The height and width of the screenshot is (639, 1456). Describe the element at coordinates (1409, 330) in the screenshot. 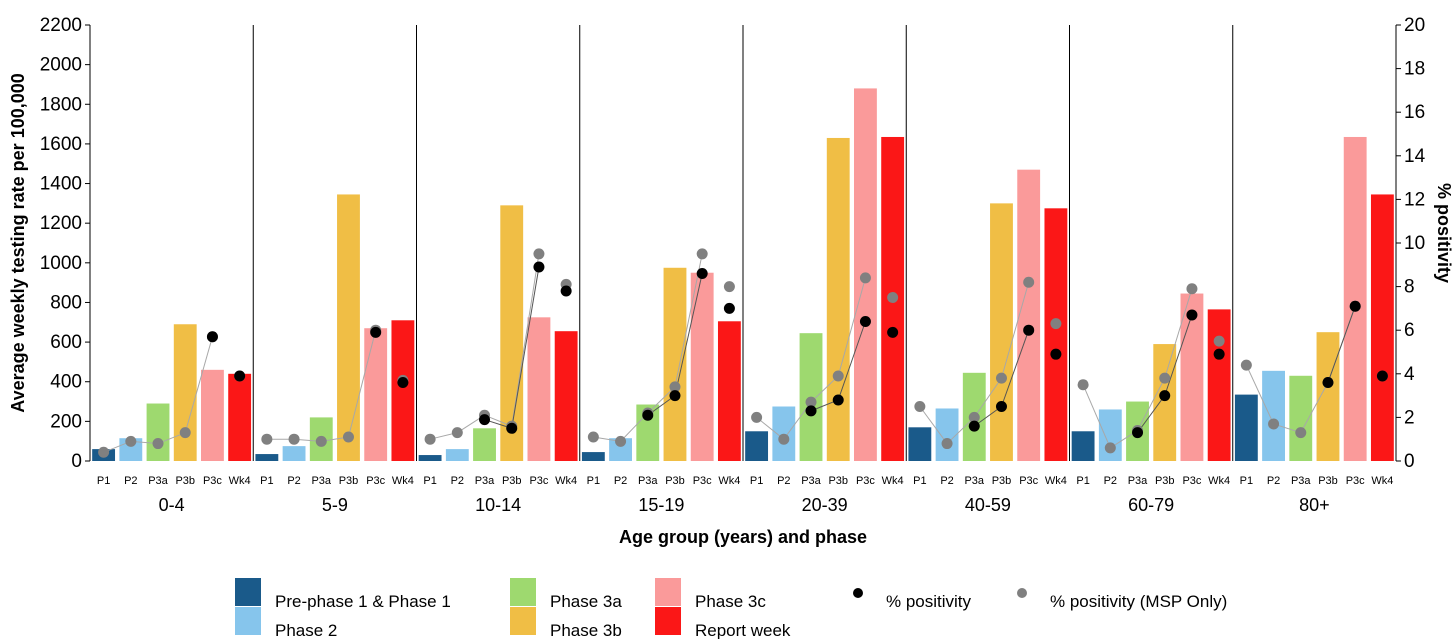

I see `y2-tick-label: 6` at that location.